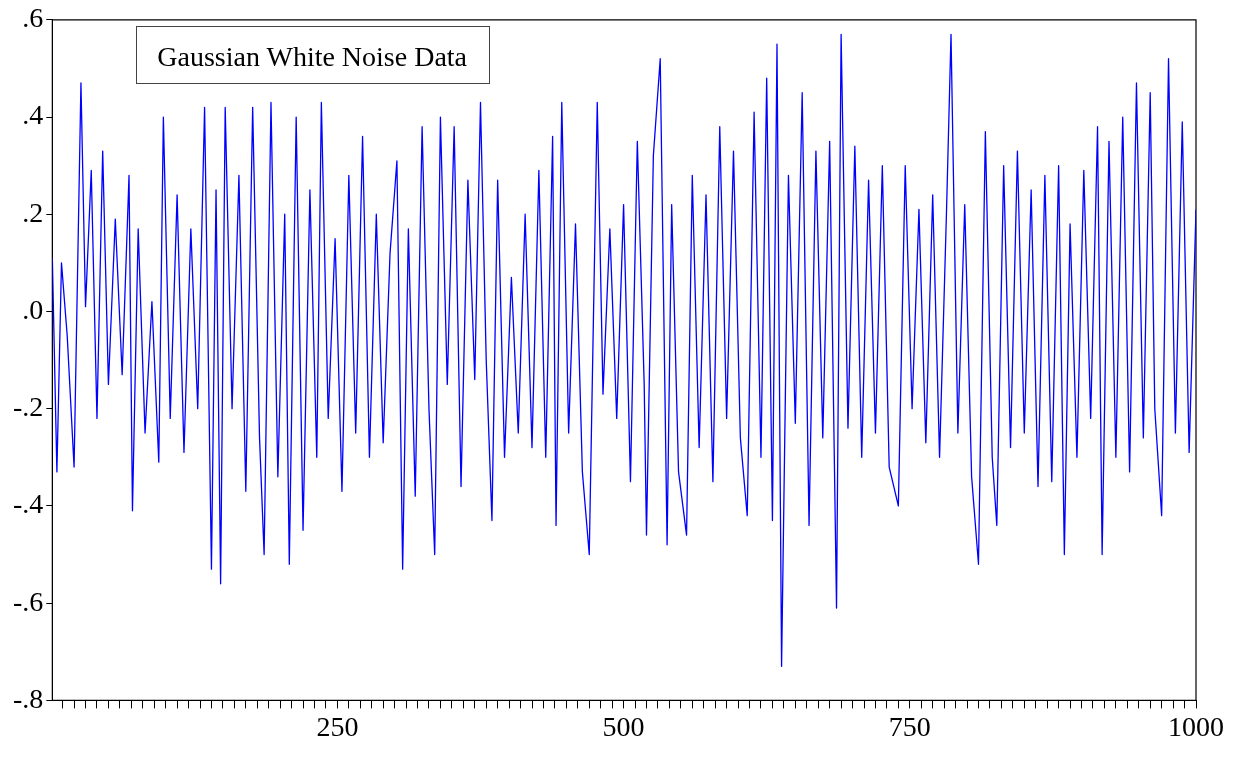 The width and height of the screenshot is (1244, 758). Describe the element at coordinates (33, 115) in the screenshot. I see `y-tick-label: .4` at that location.